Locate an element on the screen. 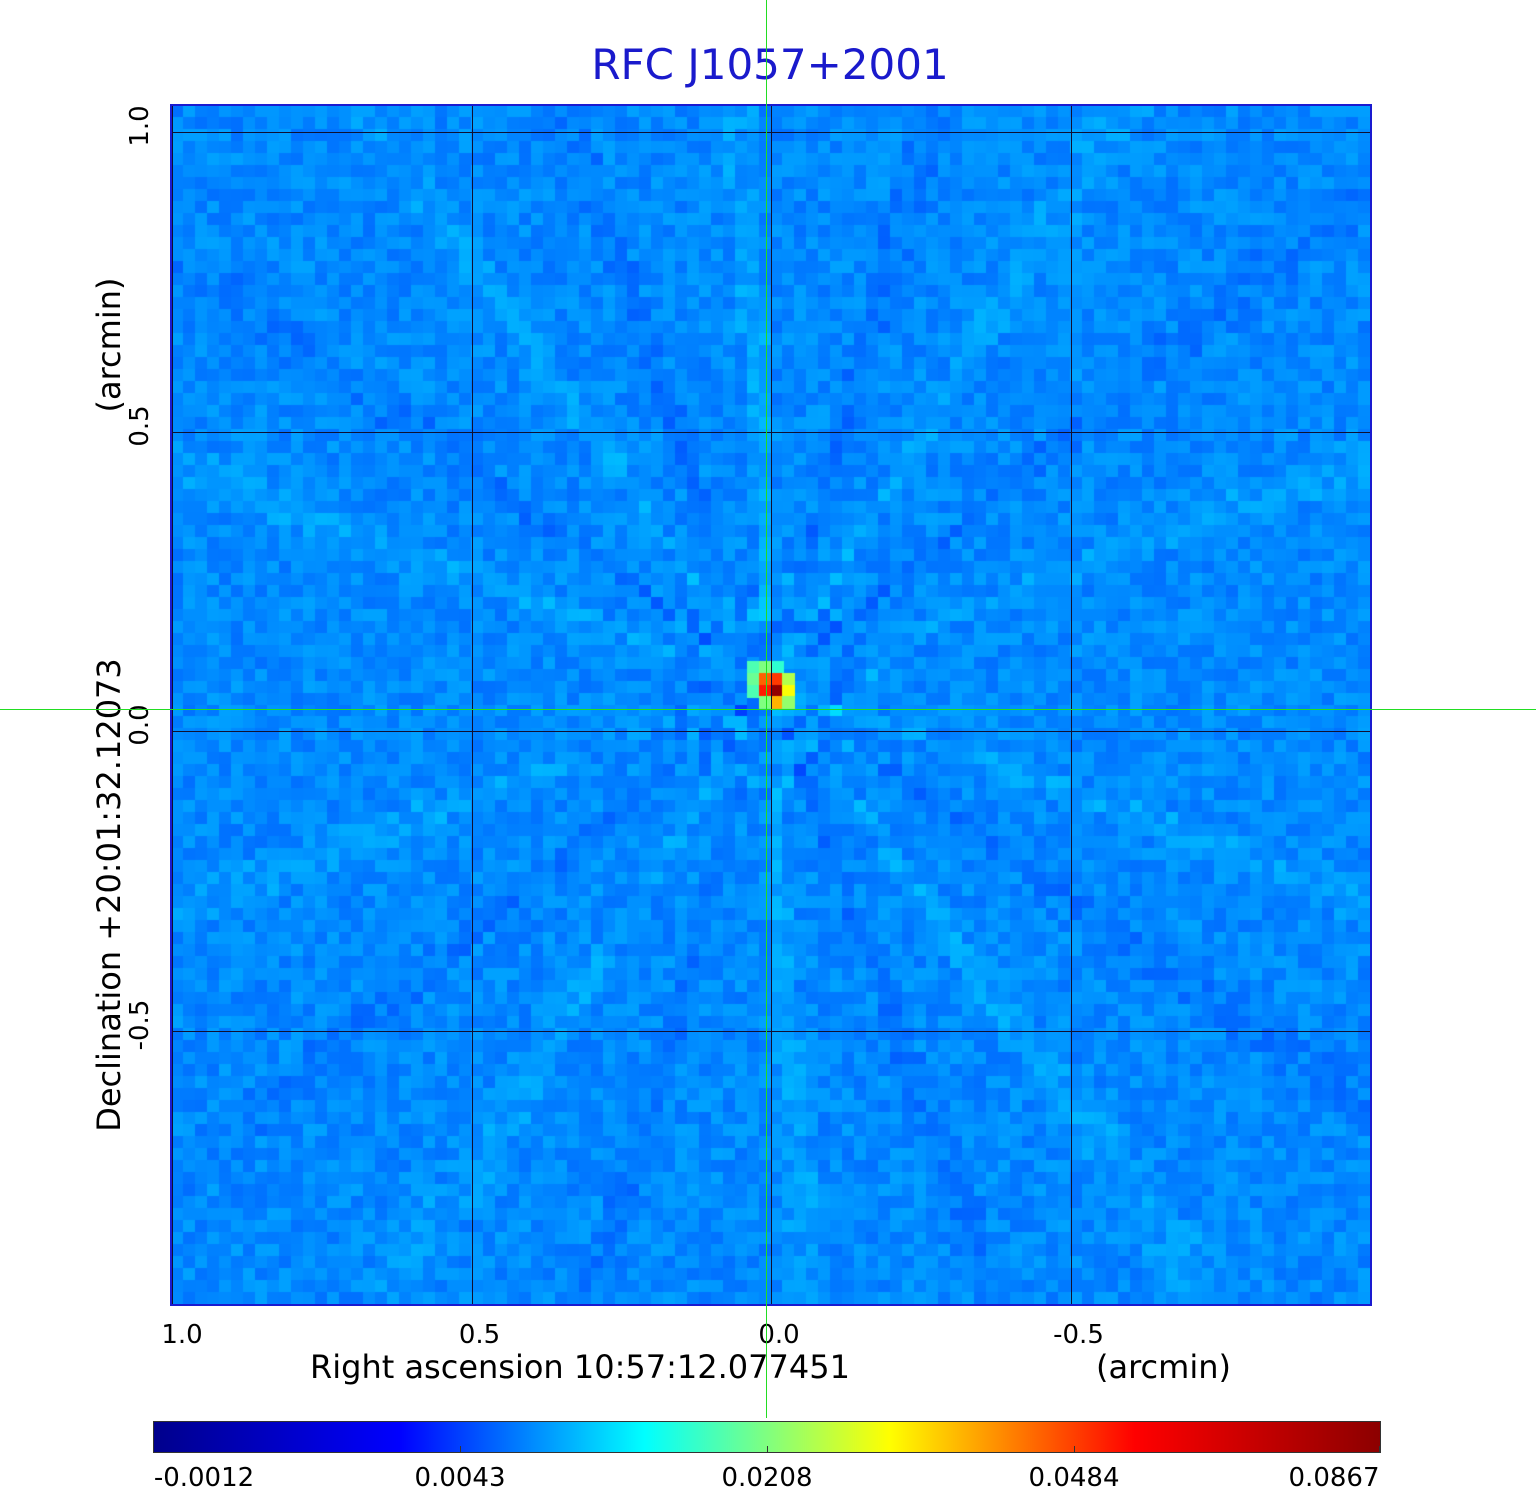 Image resolution: width=1536 pixels, height=1511 pixels. colorbar-tick-label: 0.0484 is located at coordinates (1074, 1478).